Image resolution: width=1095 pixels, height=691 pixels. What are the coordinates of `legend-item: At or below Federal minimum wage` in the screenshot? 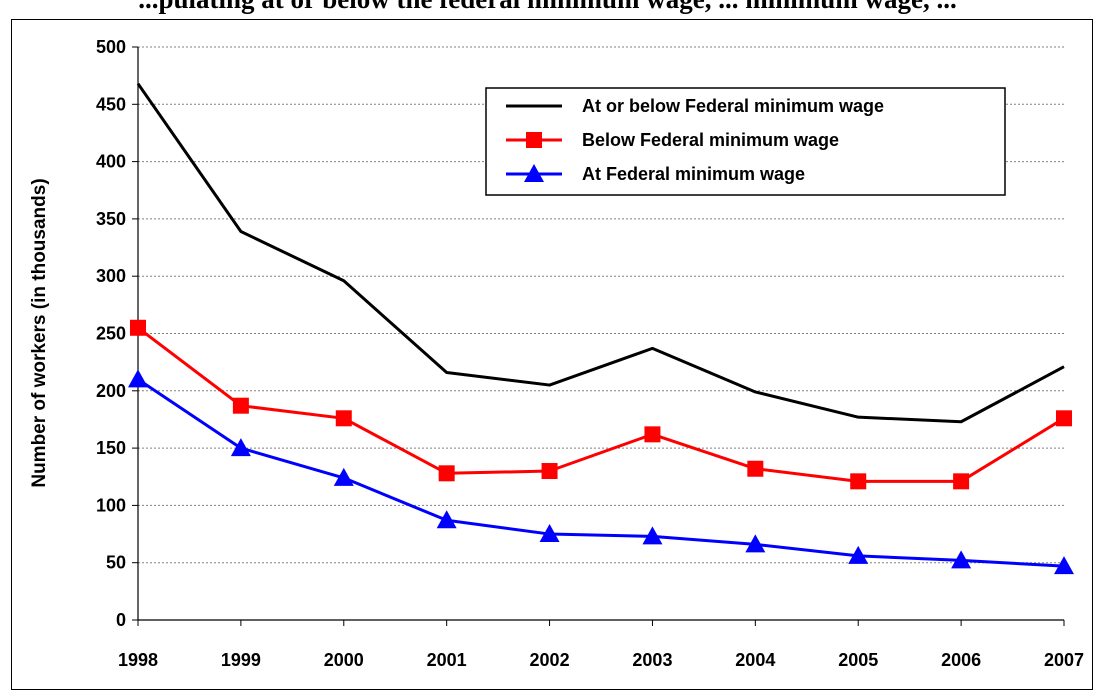 It's located at (695, 106).